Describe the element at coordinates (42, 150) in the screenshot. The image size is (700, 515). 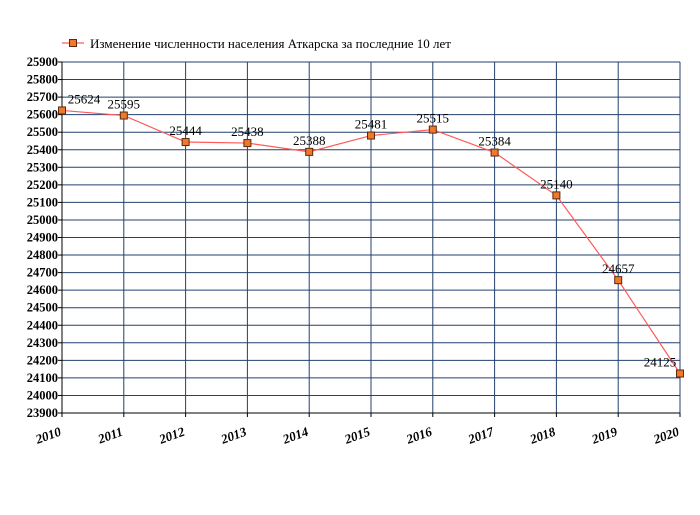
I see `y-tick-label: 25400` at that location.